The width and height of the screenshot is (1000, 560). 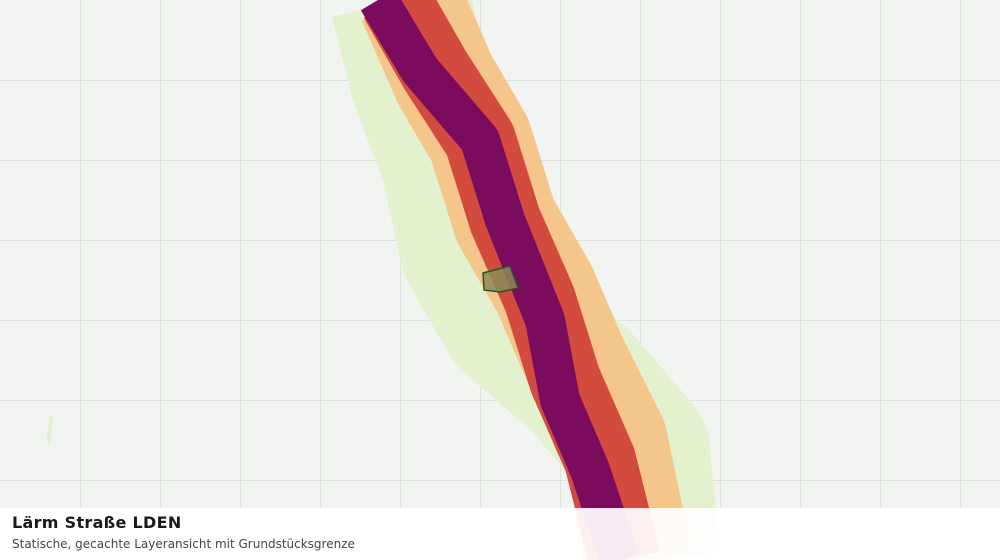 I want to click on layer-title: Lärm Straße LDEN, so click(x=97, y=522).